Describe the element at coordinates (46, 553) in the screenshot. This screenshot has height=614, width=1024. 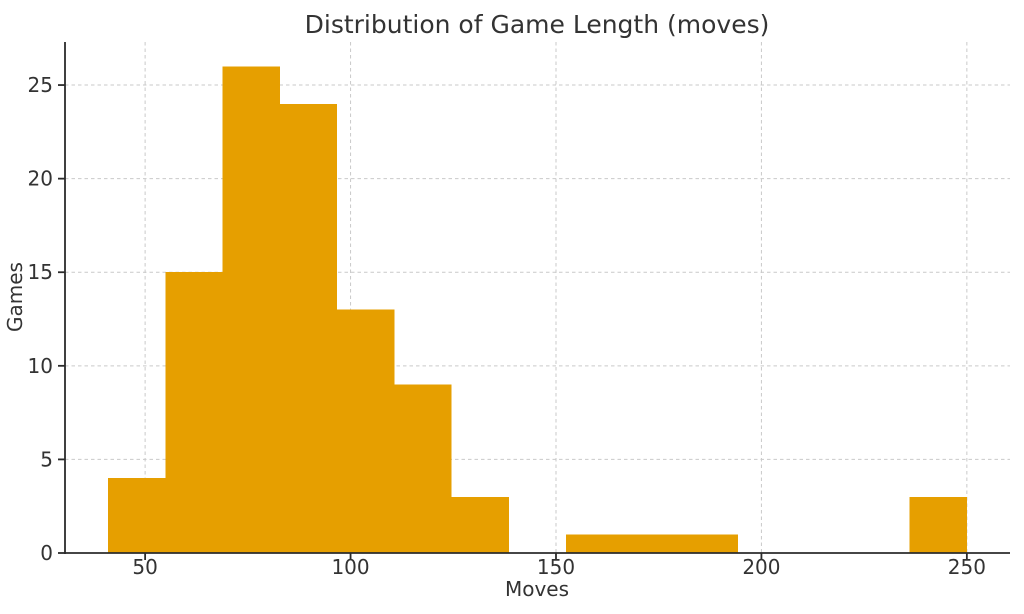
I see `y-tick-label: 0` at that location.